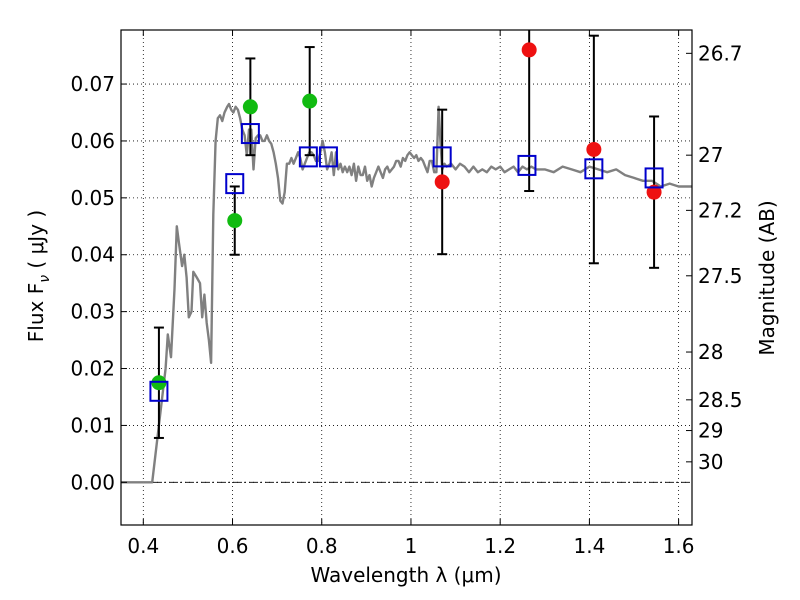 The height and width of the screenshot is (600, 800). I want to click on magnitude-axis-label: Magnitude (AB), so click(767, 277).